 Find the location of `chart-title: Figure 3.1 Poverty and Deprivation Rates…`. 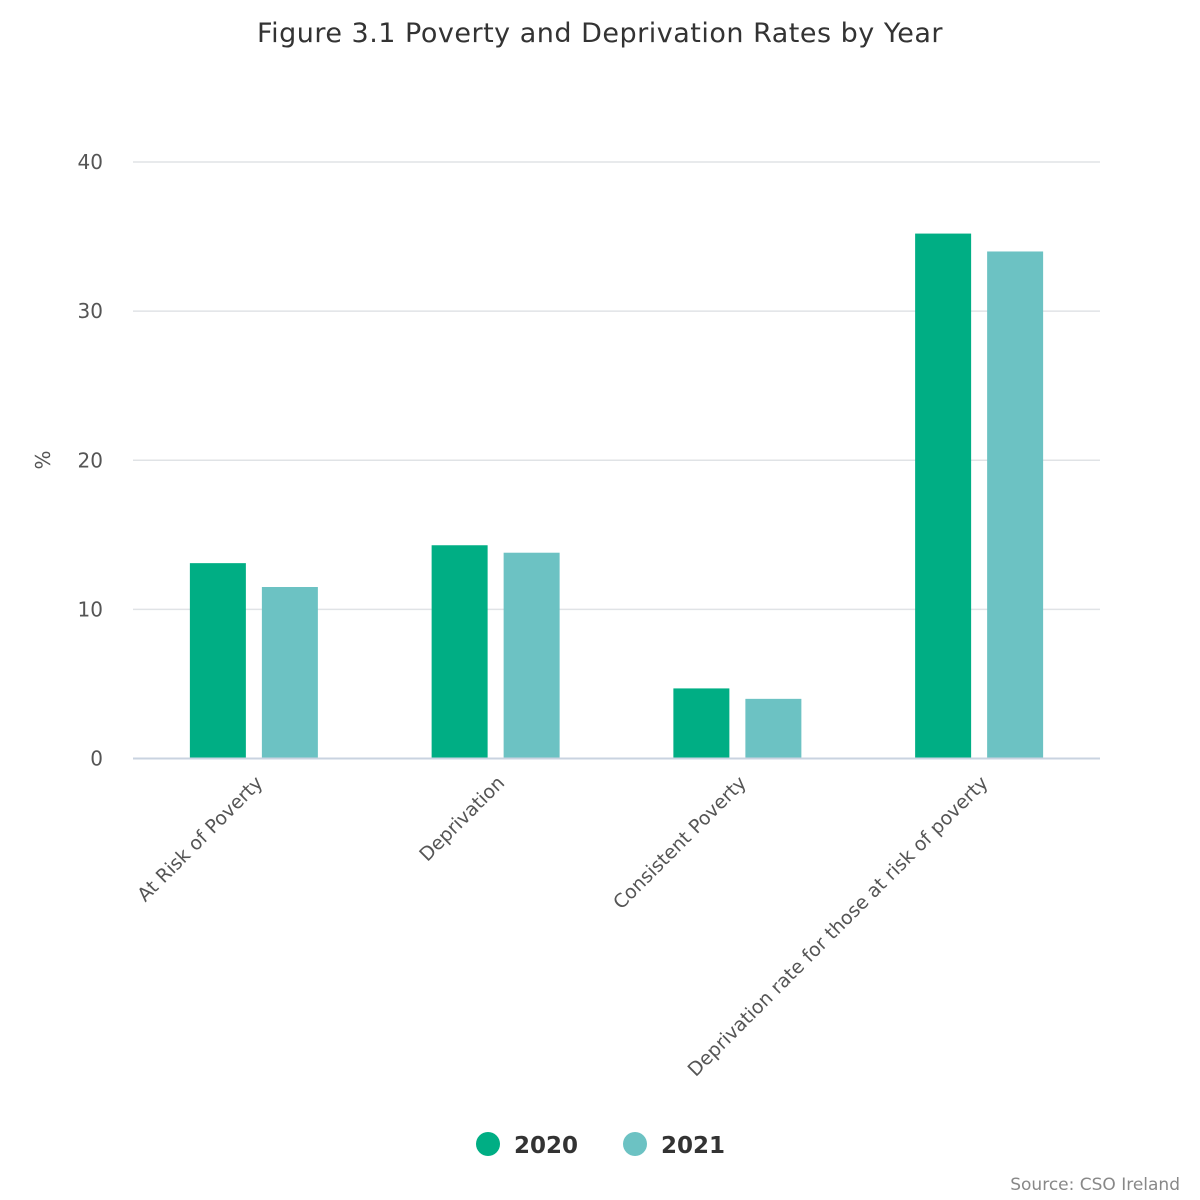

chart-title: Figure 3.1 Poverty and Deprivation Rates… is located at coordinates (600, 33).